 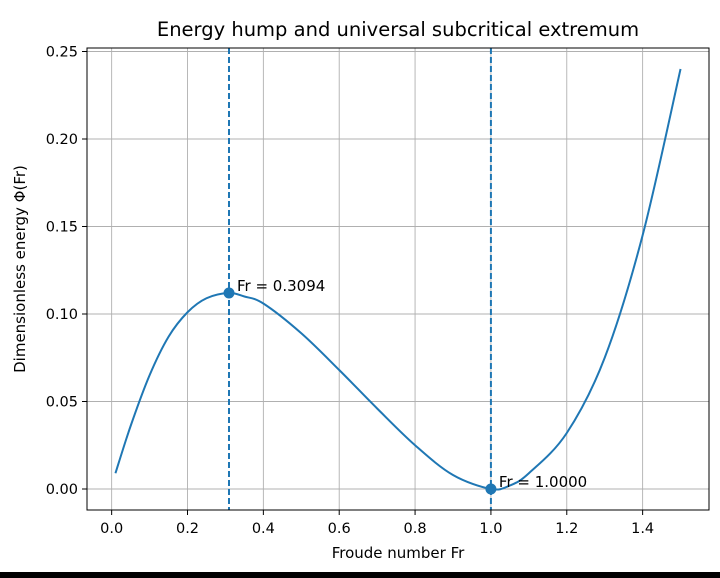 What do you see at coordinates (543, 482) in the screenshot?
I see `extremum-annotation: Fr = 1.0000` at bounding box center [543, 482].